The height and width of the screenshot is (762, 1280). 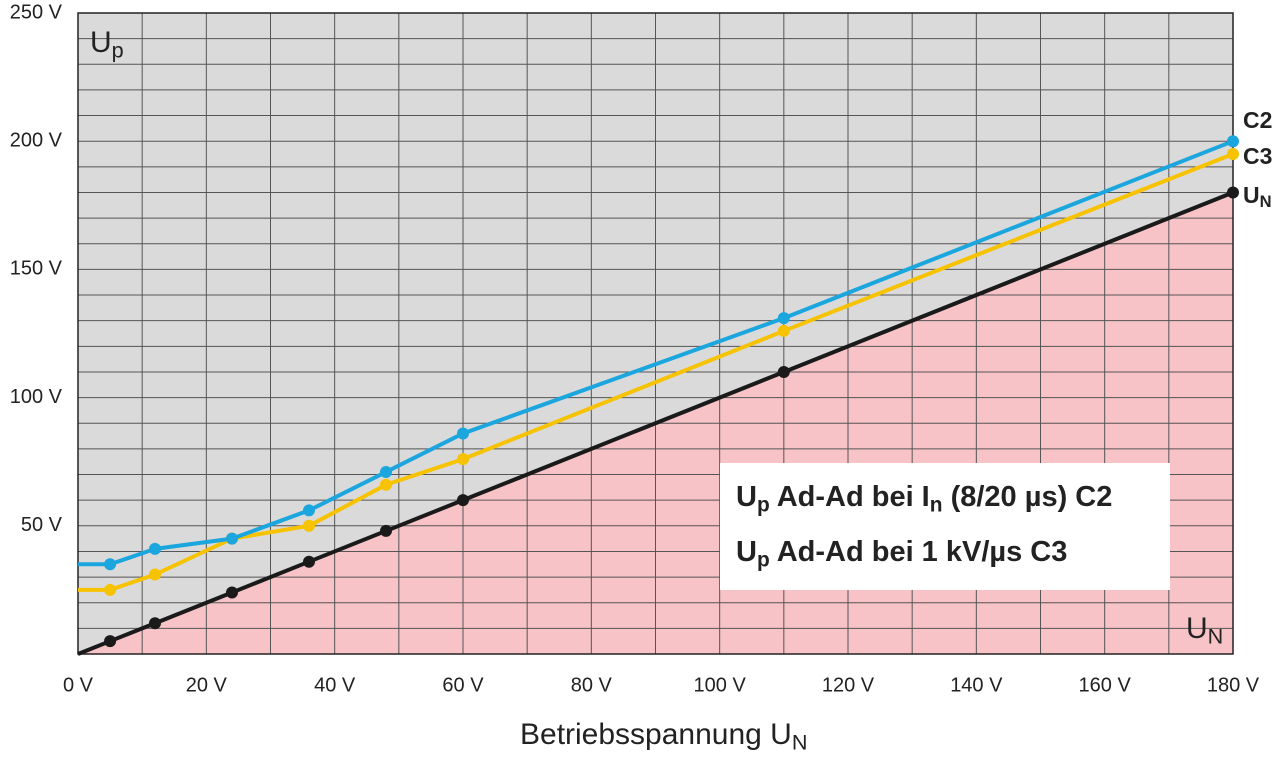 What do you see at coordinates (1028, 497) in the screenshot?
I see `text-part: (8/20 µs) C2` at bounding box center [1028, 497].